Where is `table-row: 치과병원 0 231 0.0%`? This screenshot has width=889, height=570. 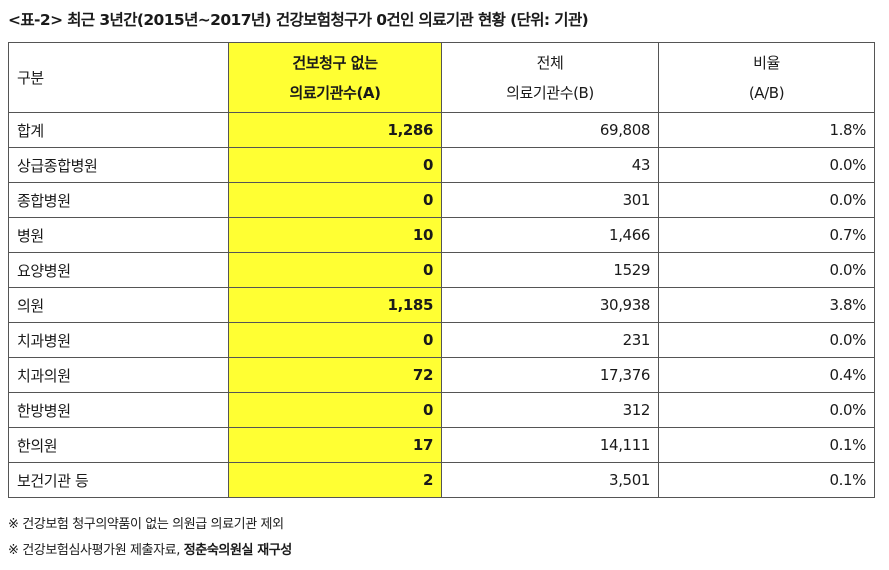 table-row: 치과병원 0 231 0.0% is located at coordinates (441, 340).